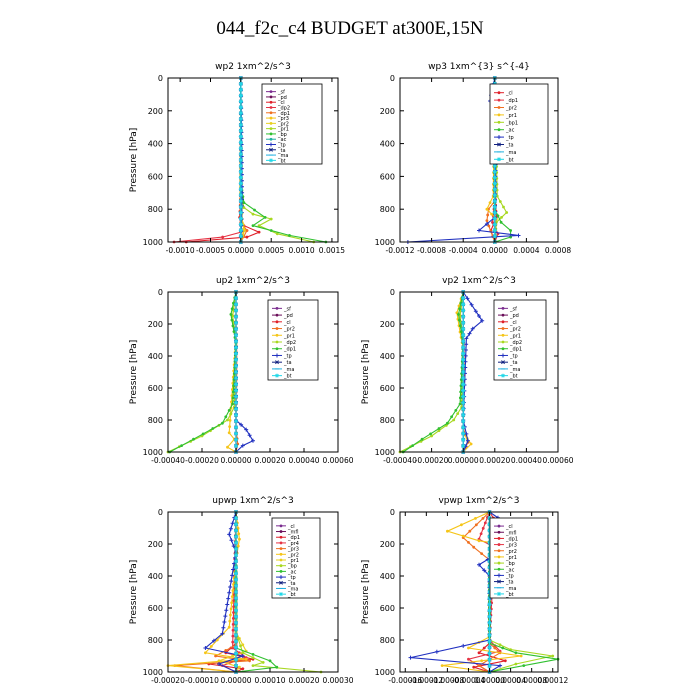 The image size is (700, 700). Describe the element at coordinates (168, 460) in the screenshot. I see `x-tick-label: -0.00040` at that location.